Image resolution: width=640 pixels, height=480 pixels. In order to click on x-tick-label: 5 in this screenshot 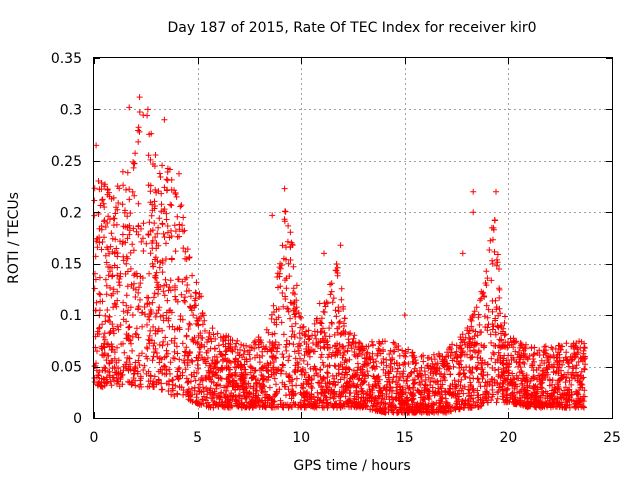, I will do `click(197, 438)`.